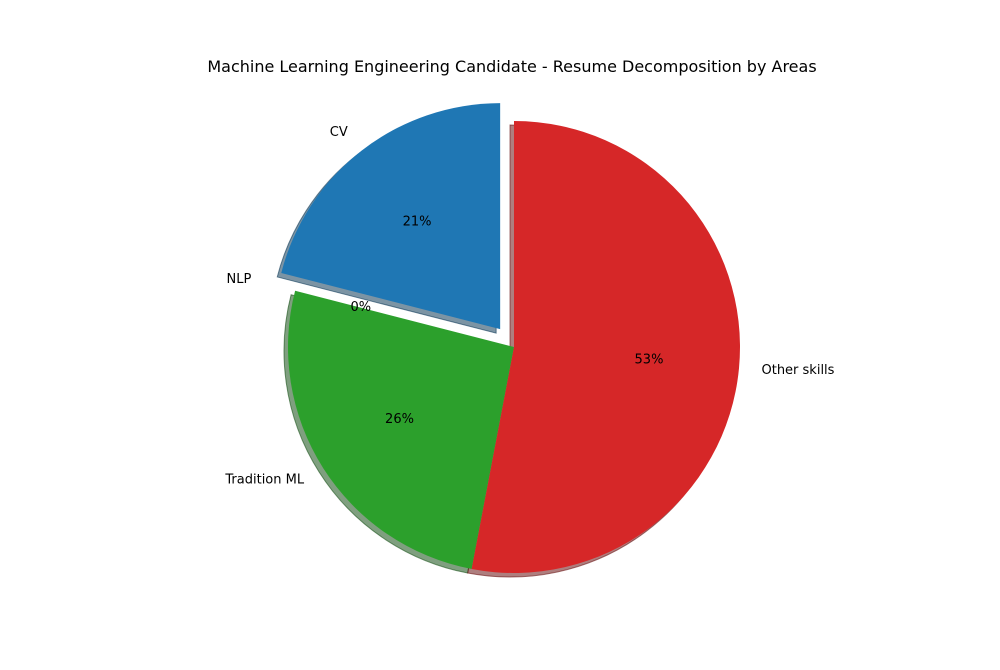  What do you see at coordinates (399, 419) in the screenshot?
I see `slice-pct-tradition-ml: 26%` at bounding box center [399, 419].